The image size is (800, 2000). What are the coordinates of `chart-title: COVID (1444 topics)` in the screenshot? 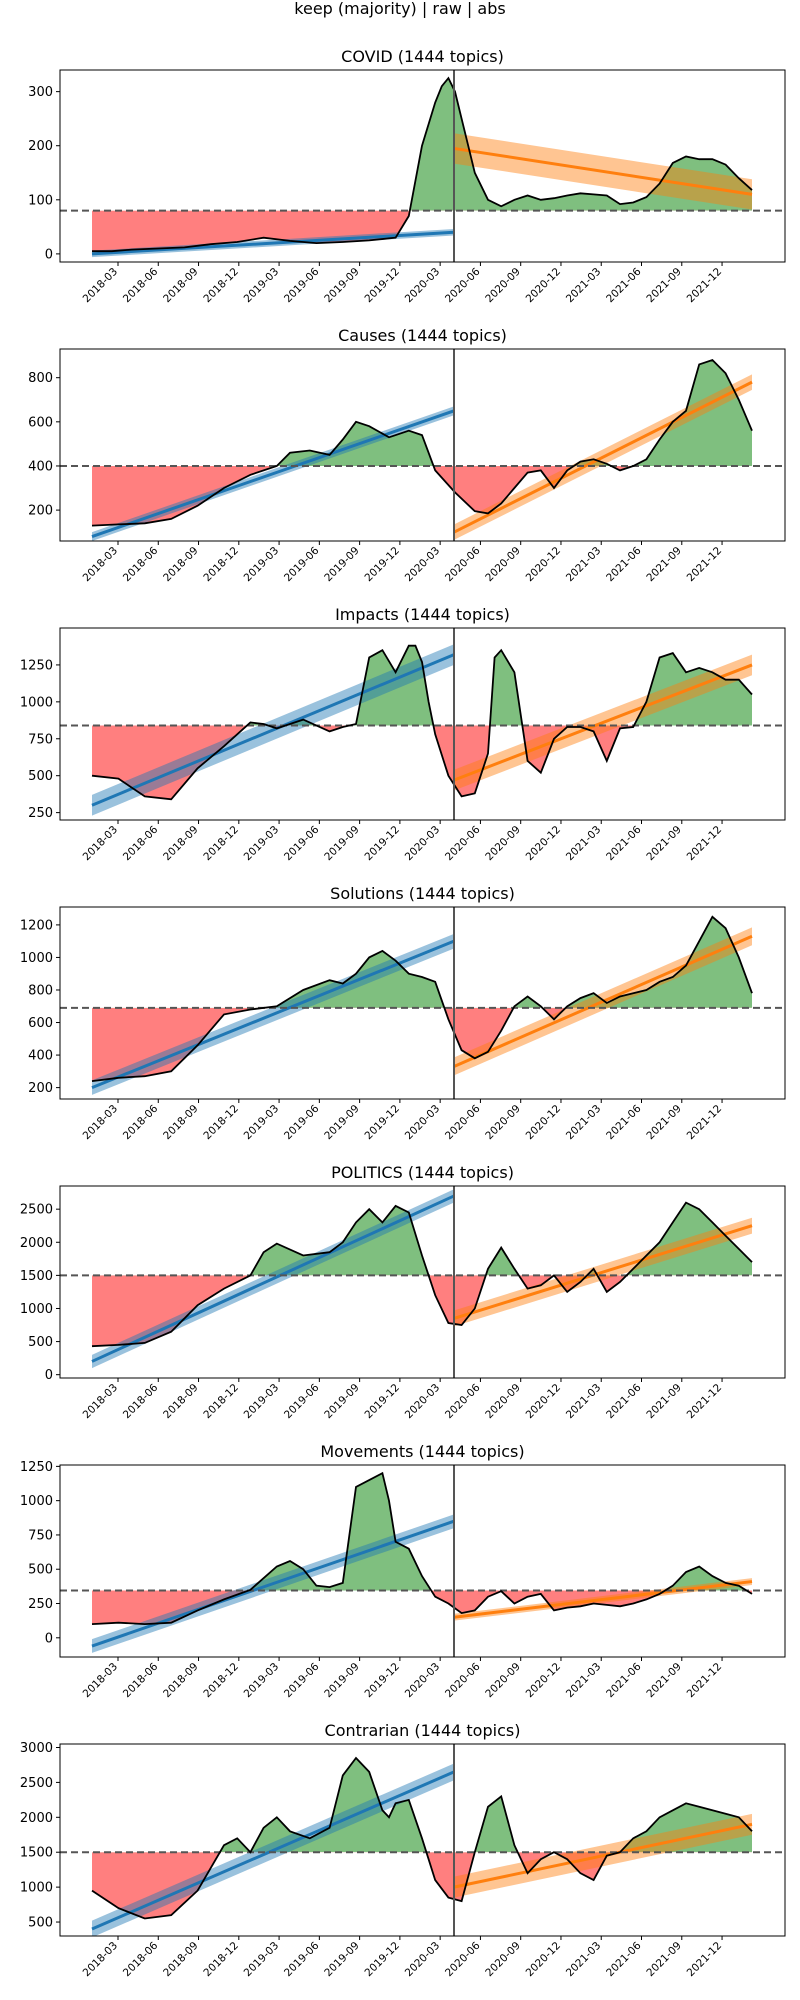 It's located at (422, 56).